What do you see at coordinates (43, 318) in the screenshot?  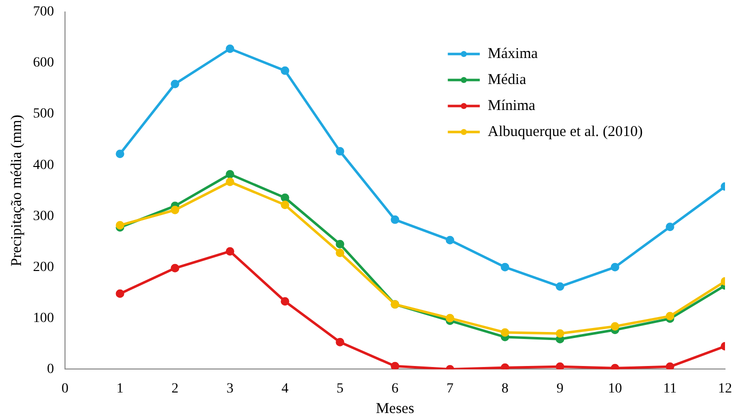 I see `y-tick-label: 100` at bounding box center [43, 318].